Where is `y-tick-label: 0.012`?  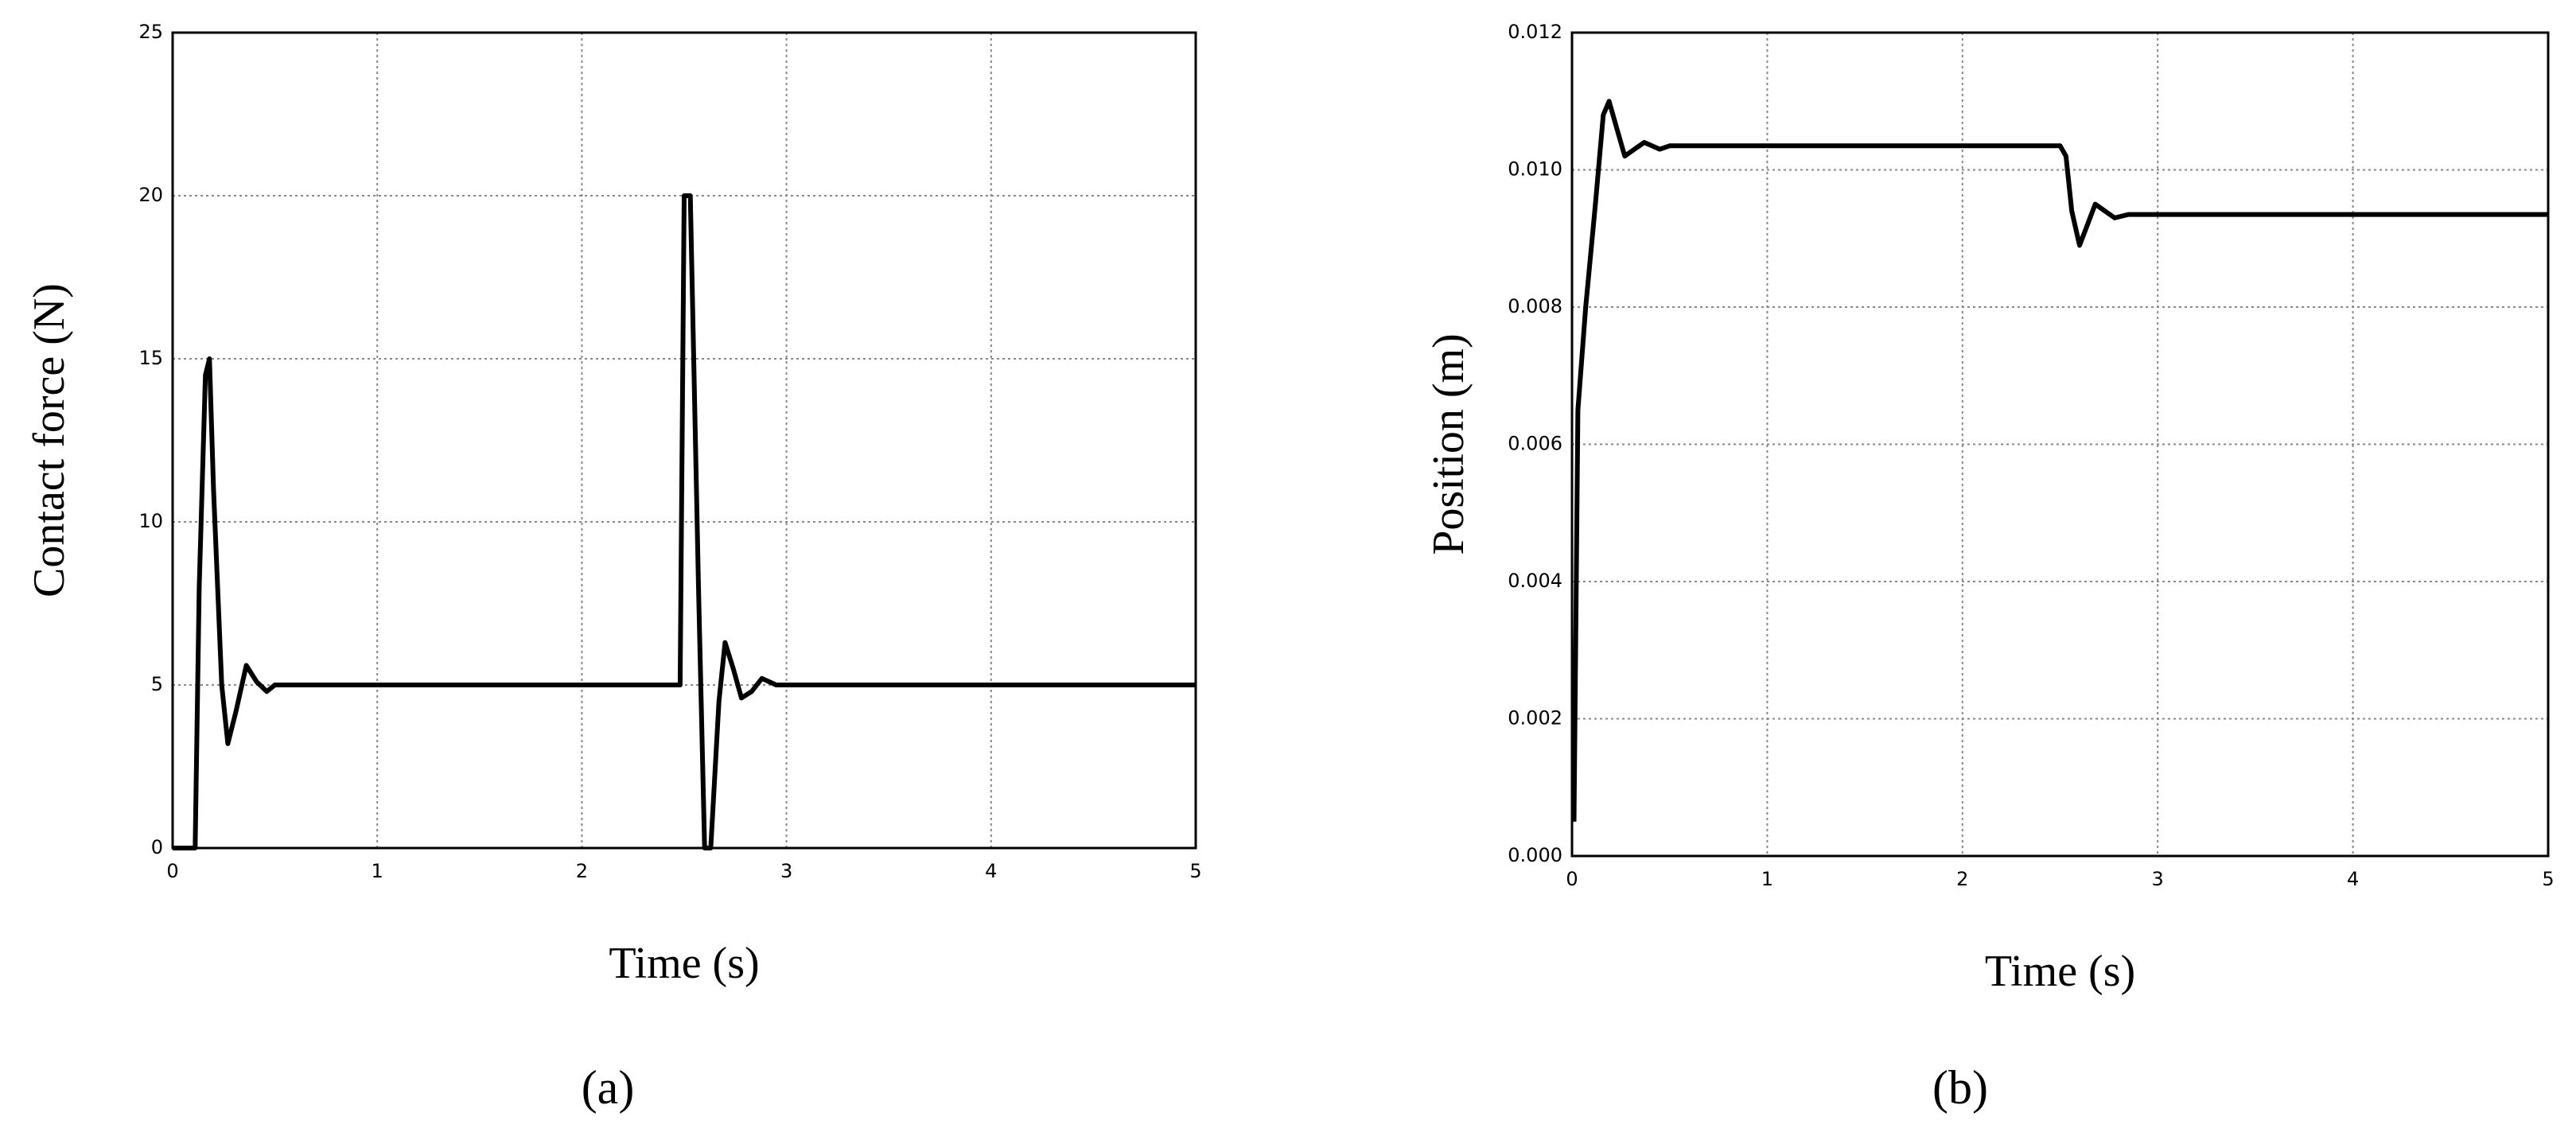
y-tick-label: 0.012 is located at coordinates (1535, 32).